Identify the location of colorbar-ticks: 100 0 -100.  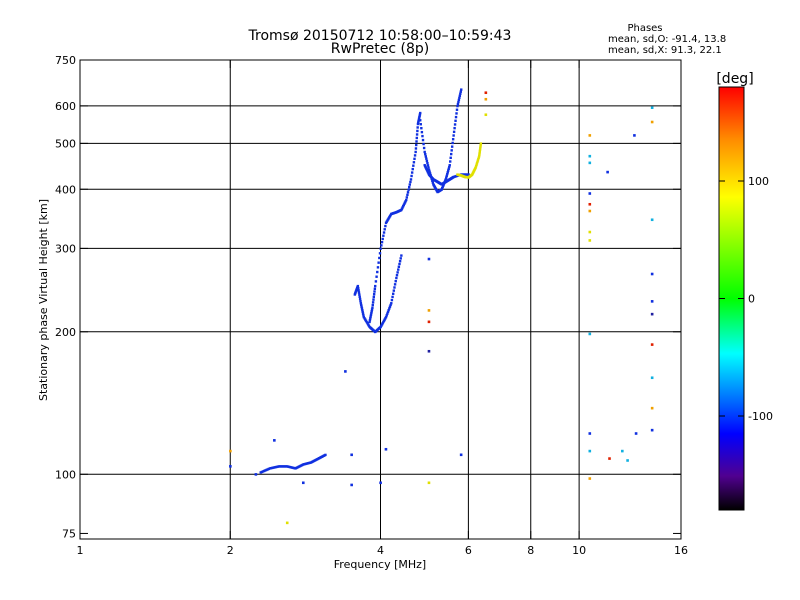
(746, 299).